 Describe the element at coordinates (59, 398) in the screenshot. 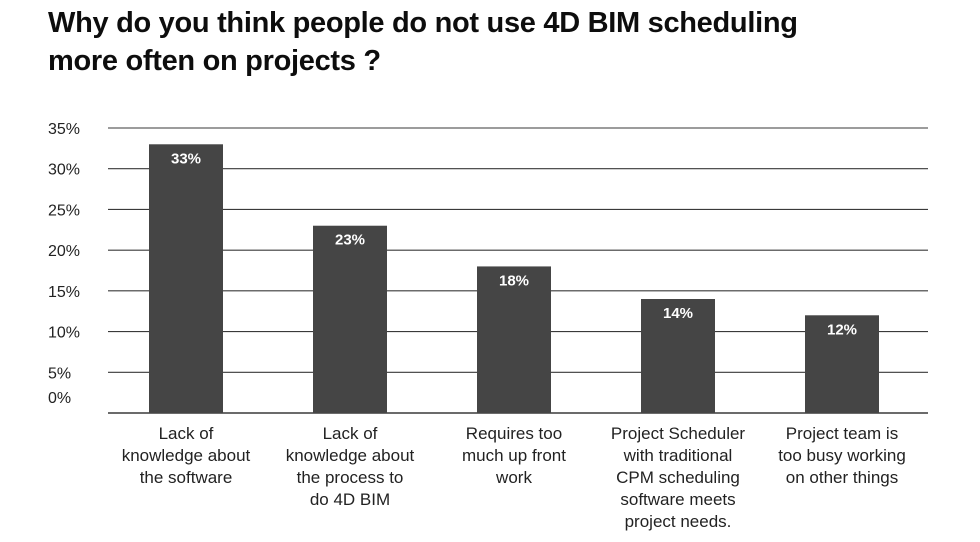

I see `y-tick-label: 0%` at that location.